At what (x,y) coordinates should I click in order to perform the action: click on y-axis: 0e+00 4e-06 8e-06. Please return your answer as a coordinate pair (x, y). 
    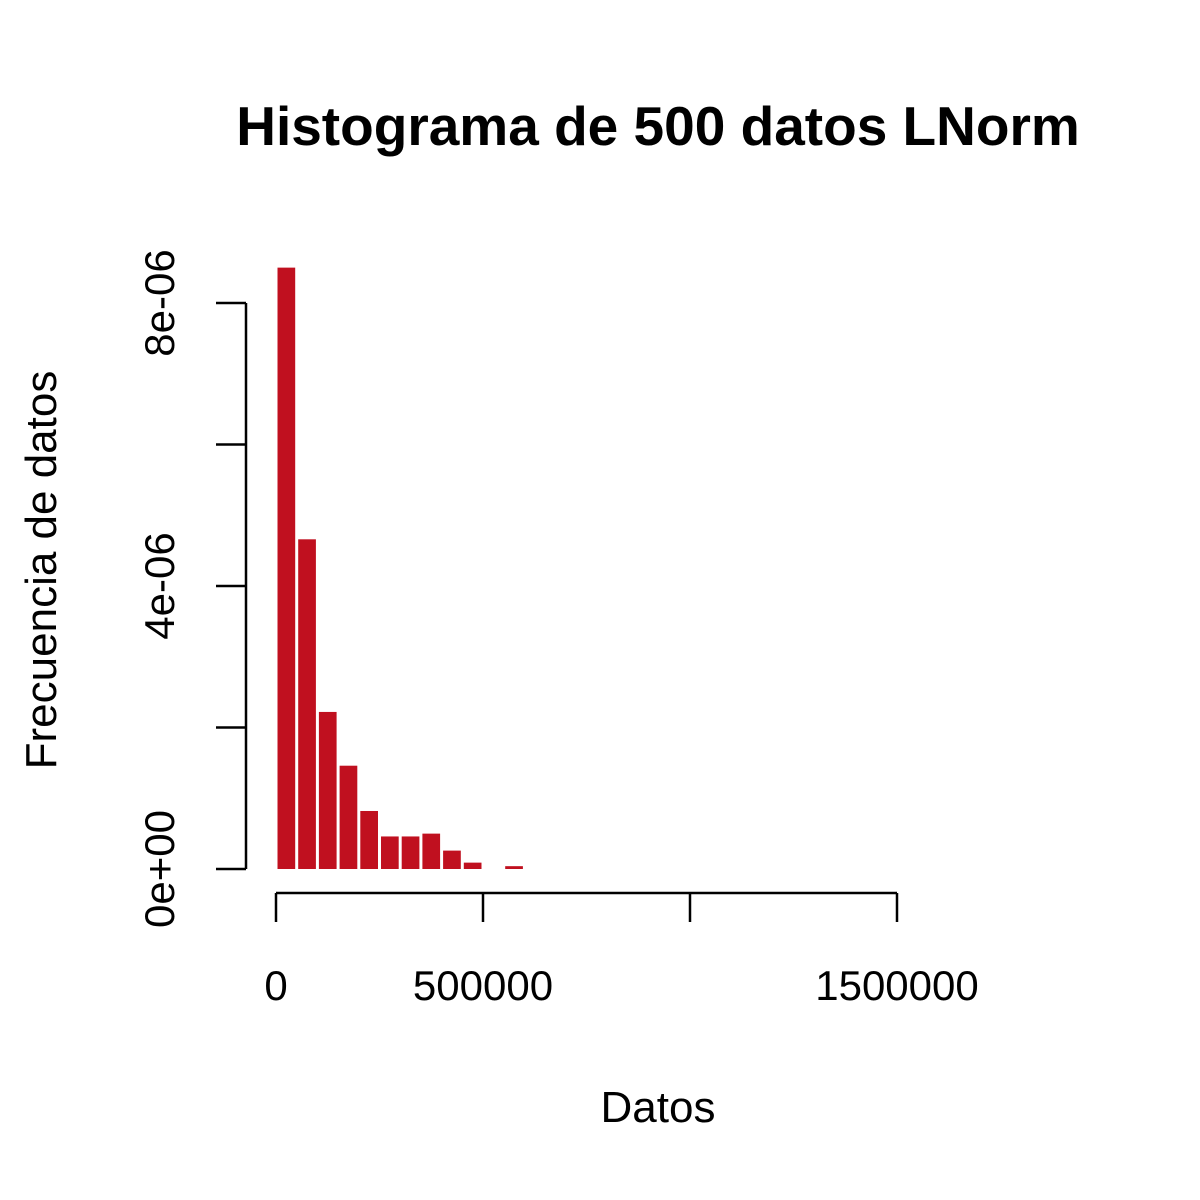
    Looking at the image, I should click on (192, 588).